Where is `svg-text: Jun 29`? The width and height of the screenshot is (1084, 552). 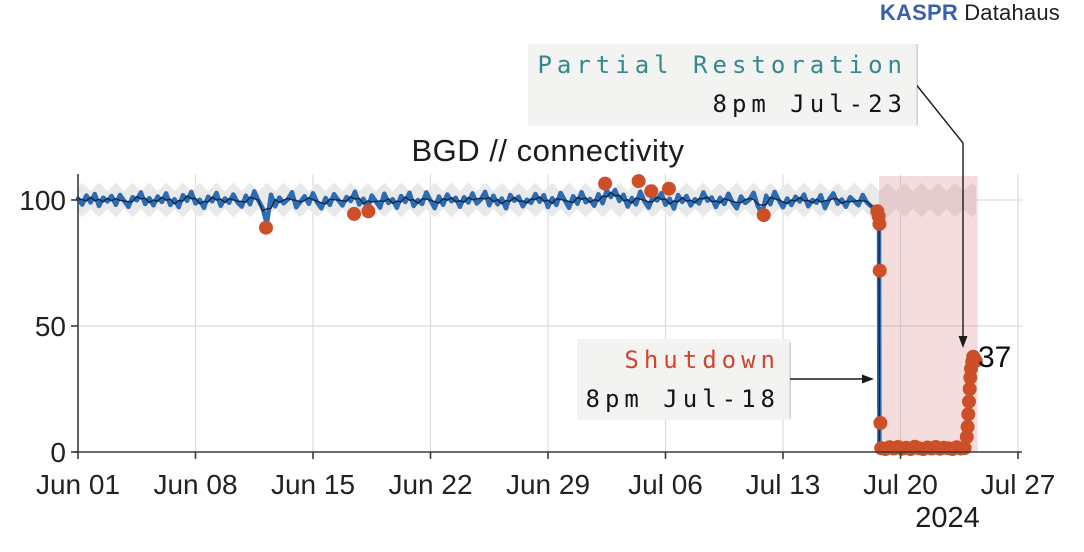 svg-text: Jun 29 is located at coordinates (548, 484).